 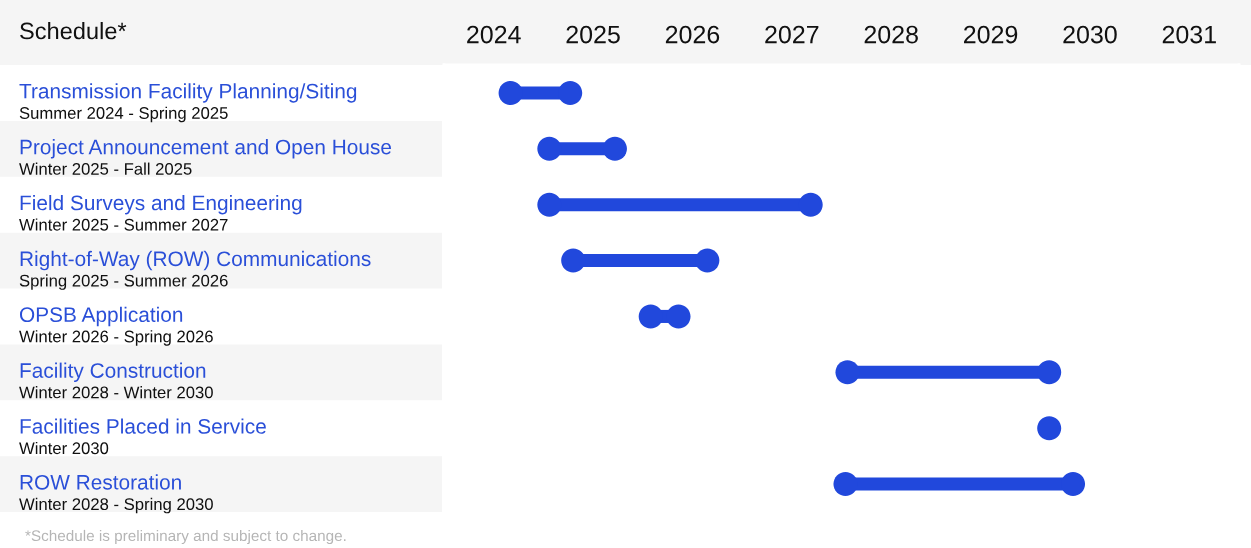 I want to click on text: Schedule*, so click(x=73, y=31).